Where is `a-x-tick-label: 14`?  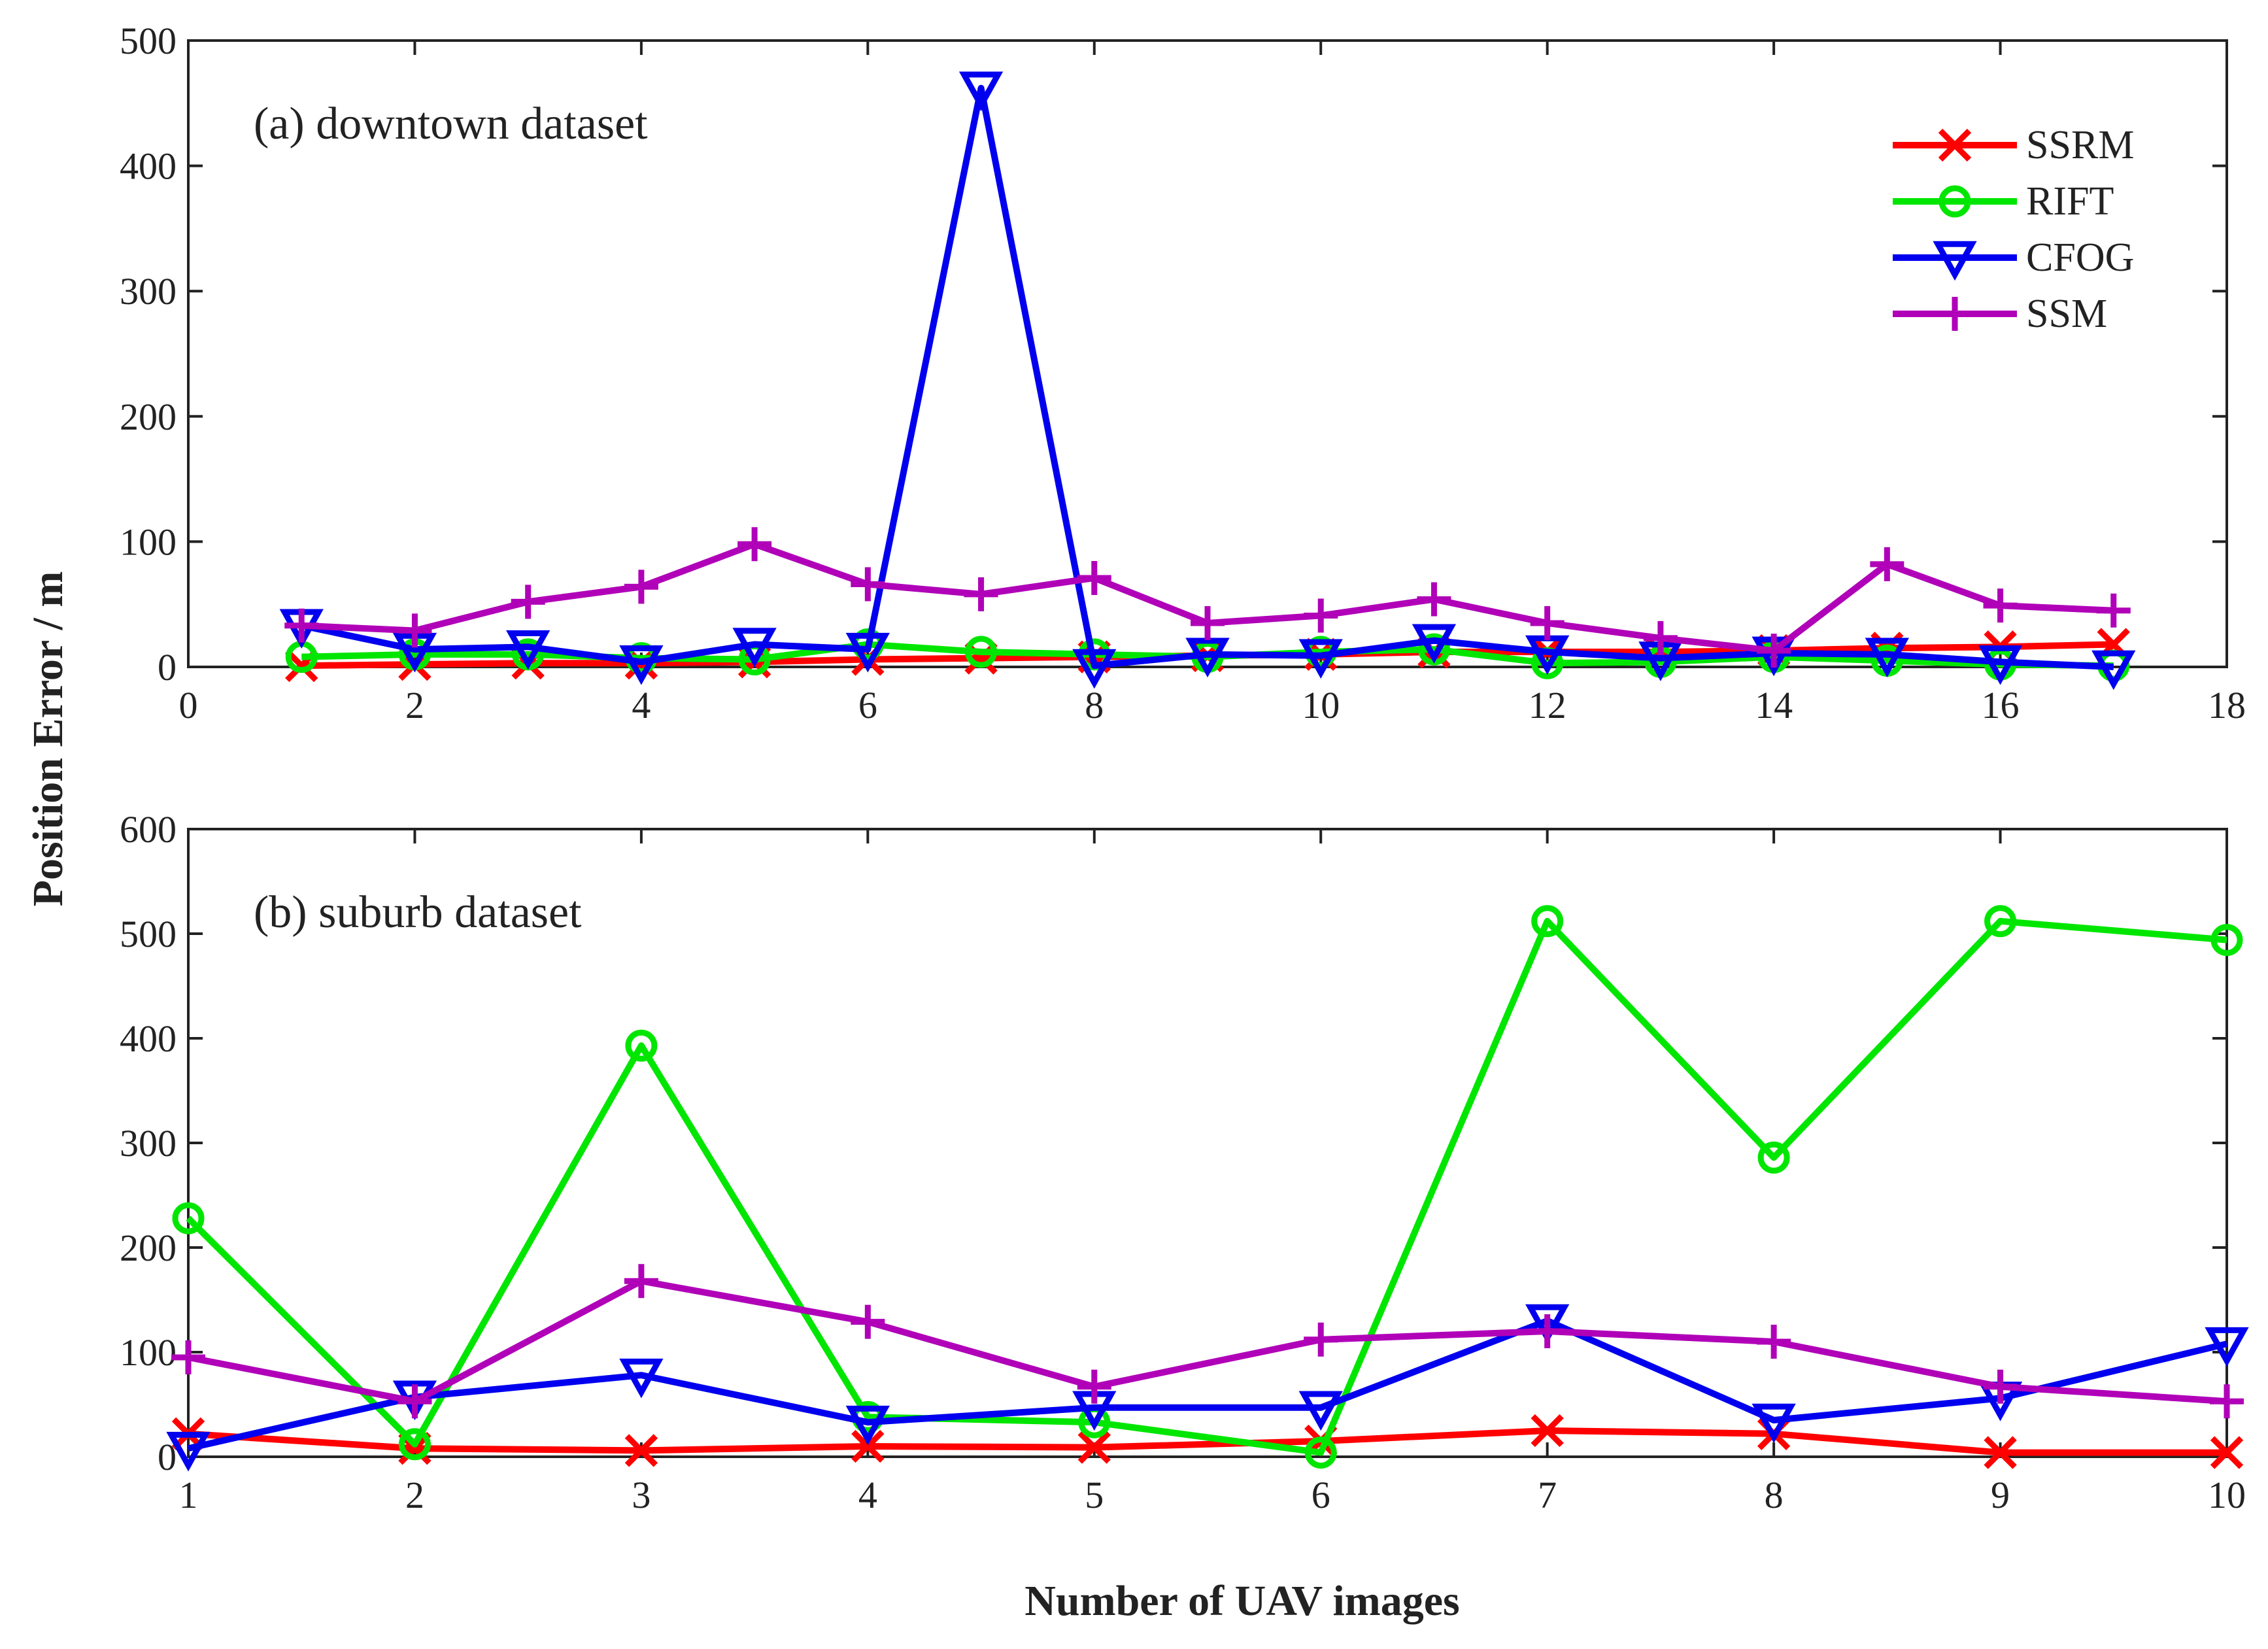
a-x-tick-label: 14 is located at coordinates (1774, 705).